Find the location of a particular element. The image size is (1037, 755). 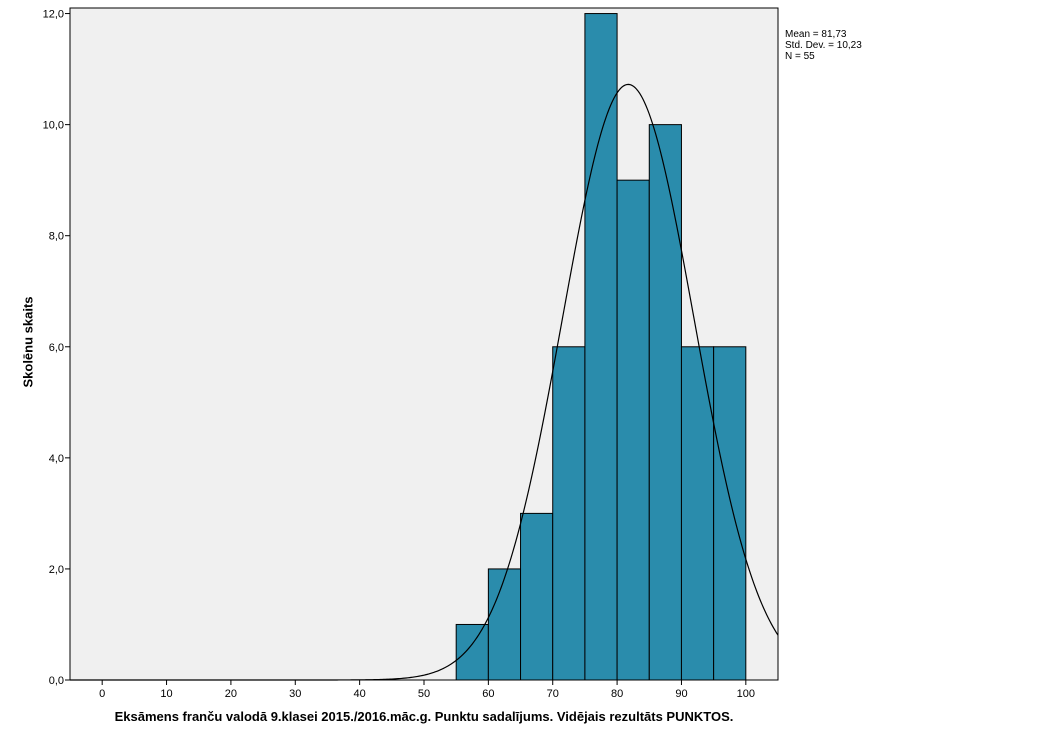

stats-n: N = 55 is located at coordinates (800, 56).